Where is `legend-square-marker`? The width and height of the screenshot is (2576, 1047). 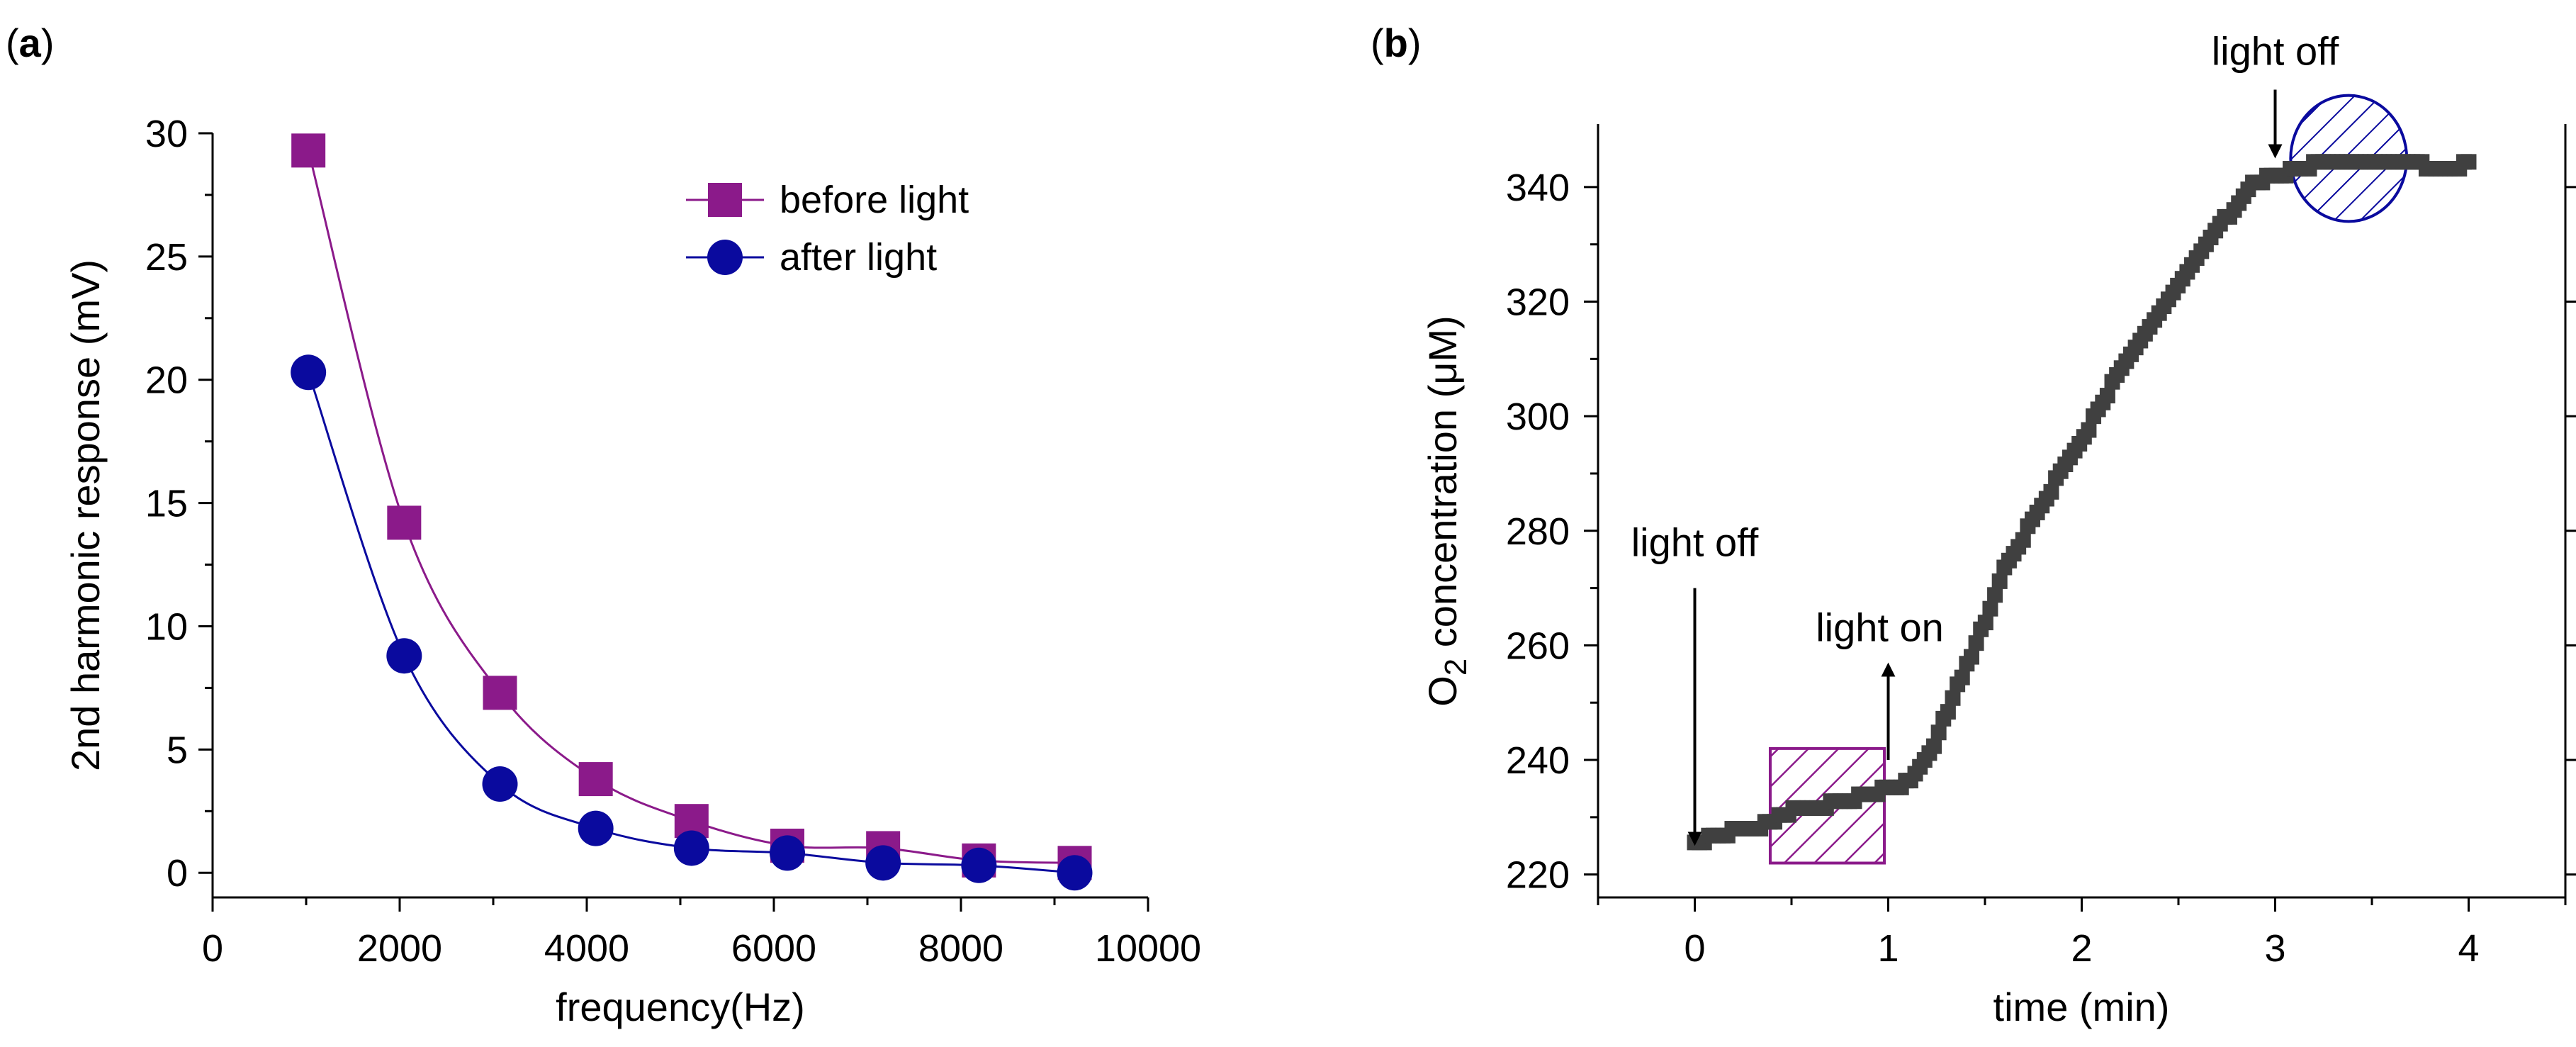
legend-square-marker is located at coordinates (725, 200).